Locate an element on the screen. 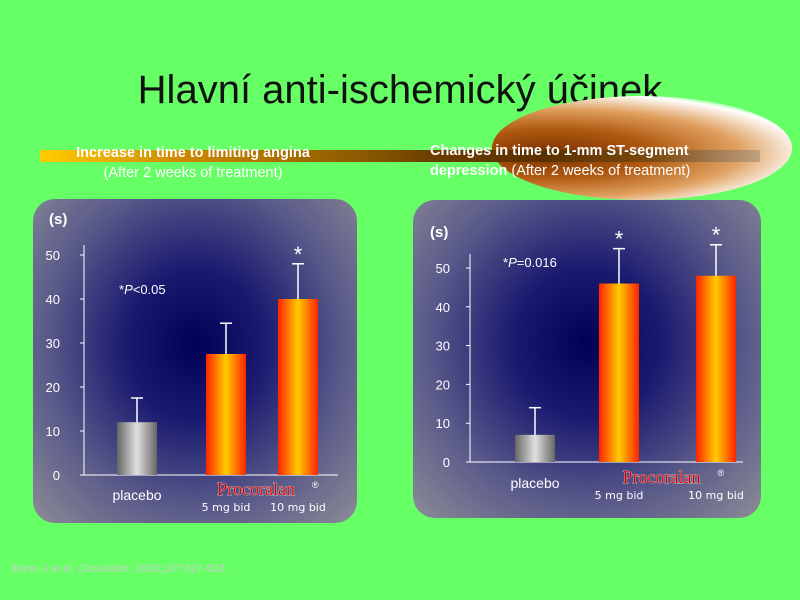 Image resolution: width=800 pixels, height=600 pixels. panel2-heading-bold: Changes in time to 1-mm ST-segment is located at coordinates (559, 151).